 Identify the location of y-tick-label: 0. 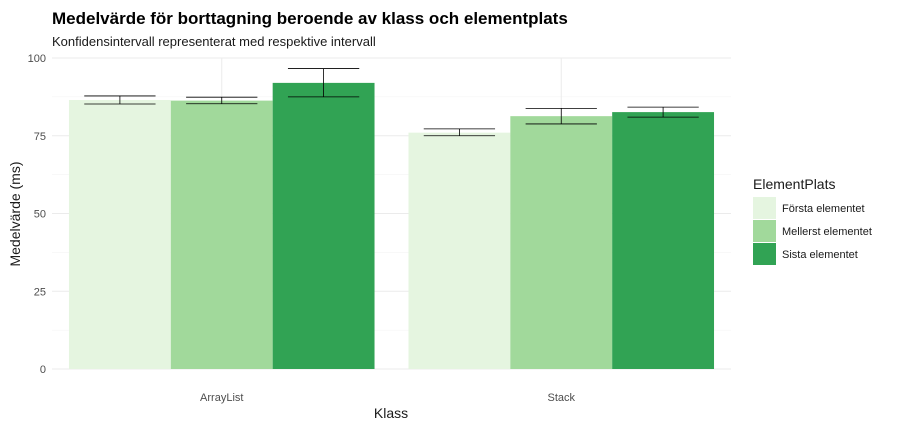
(43, 370).